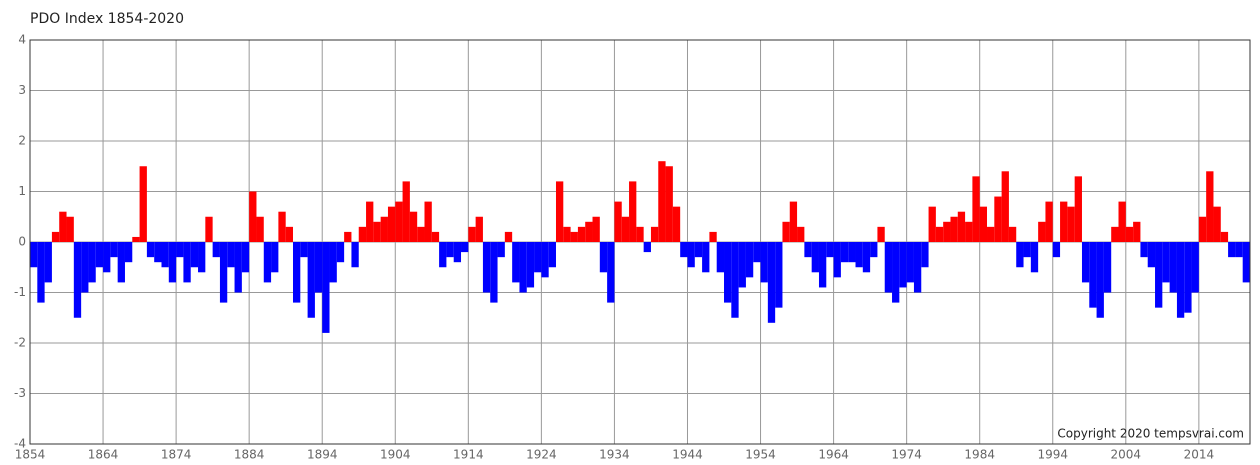 The width and height of the screenshot is (1260, 465). Describe the element at coordinates (760, 455) in the screenshot. I see `x-tick-label: 1954` at that location.